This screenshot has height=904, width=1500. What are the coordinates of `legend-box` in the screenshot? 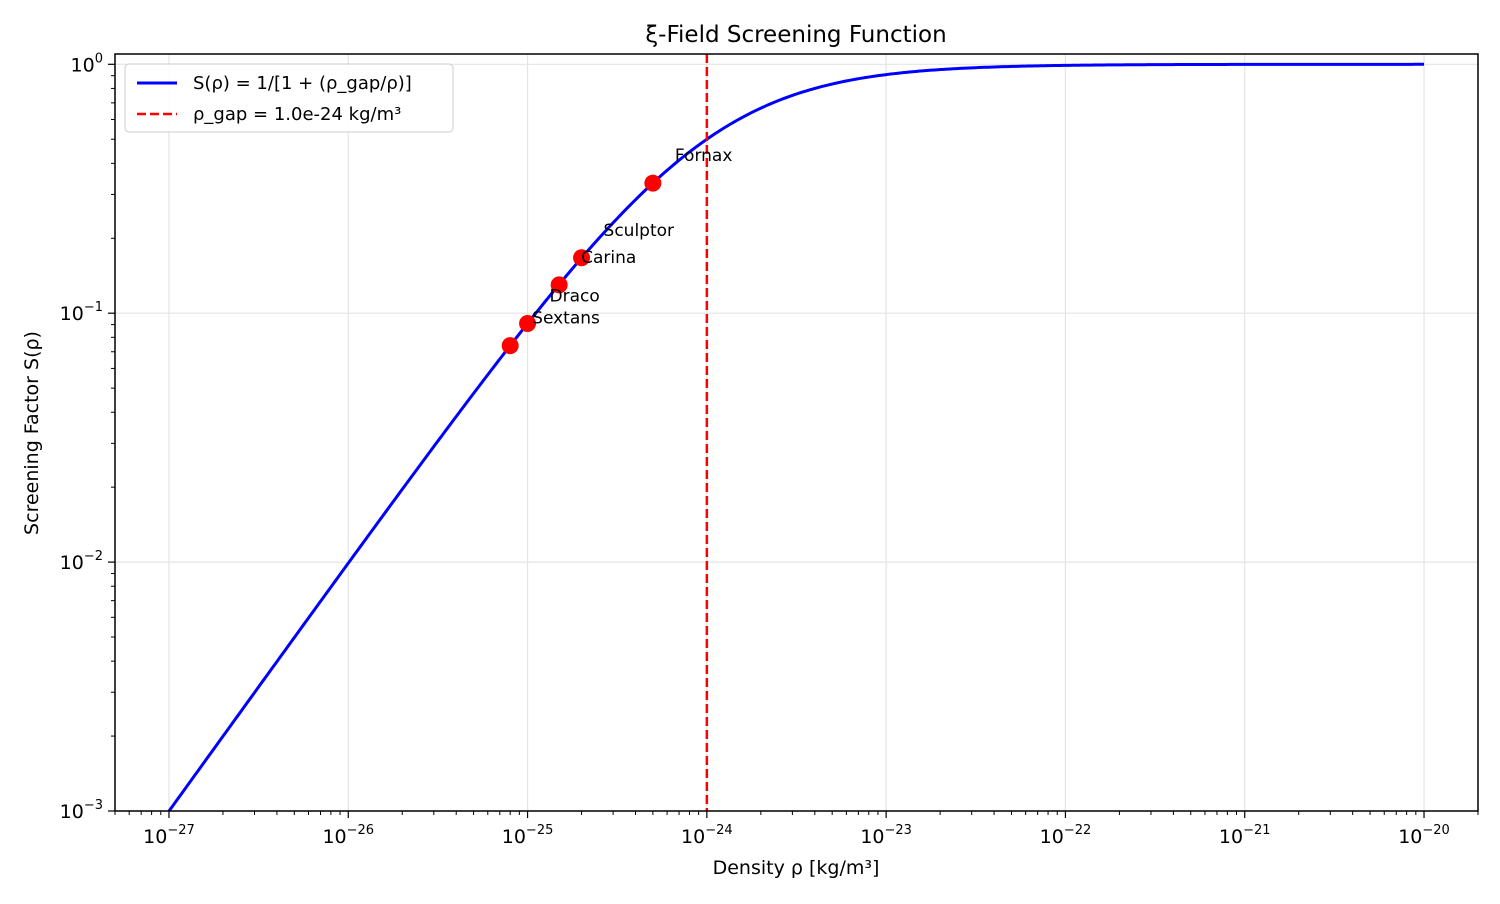 It's located at (289, 98).